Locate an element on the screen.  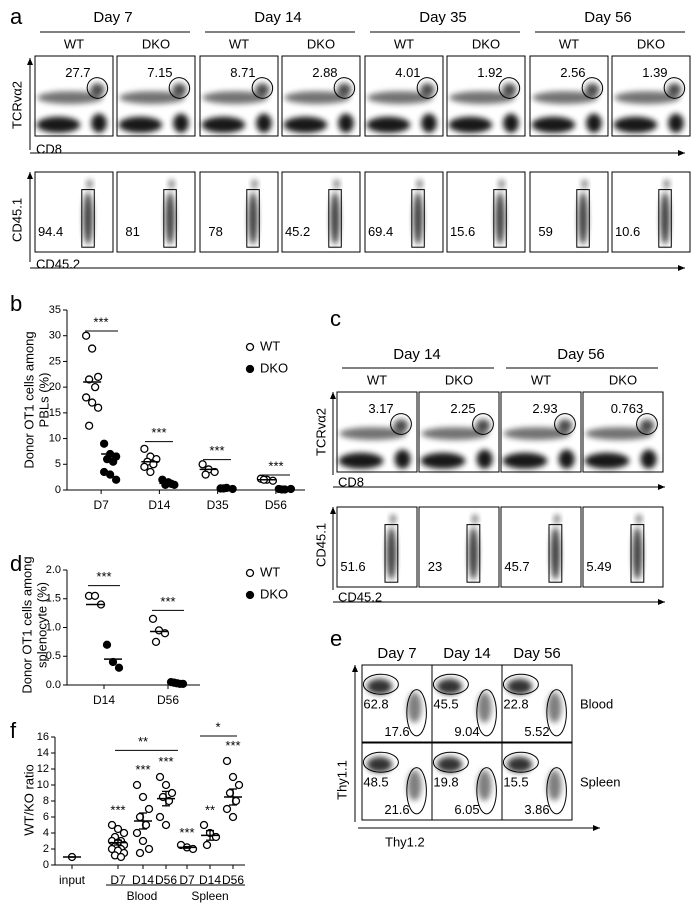
group-label: Spleen is located at coordinates (209, 896).